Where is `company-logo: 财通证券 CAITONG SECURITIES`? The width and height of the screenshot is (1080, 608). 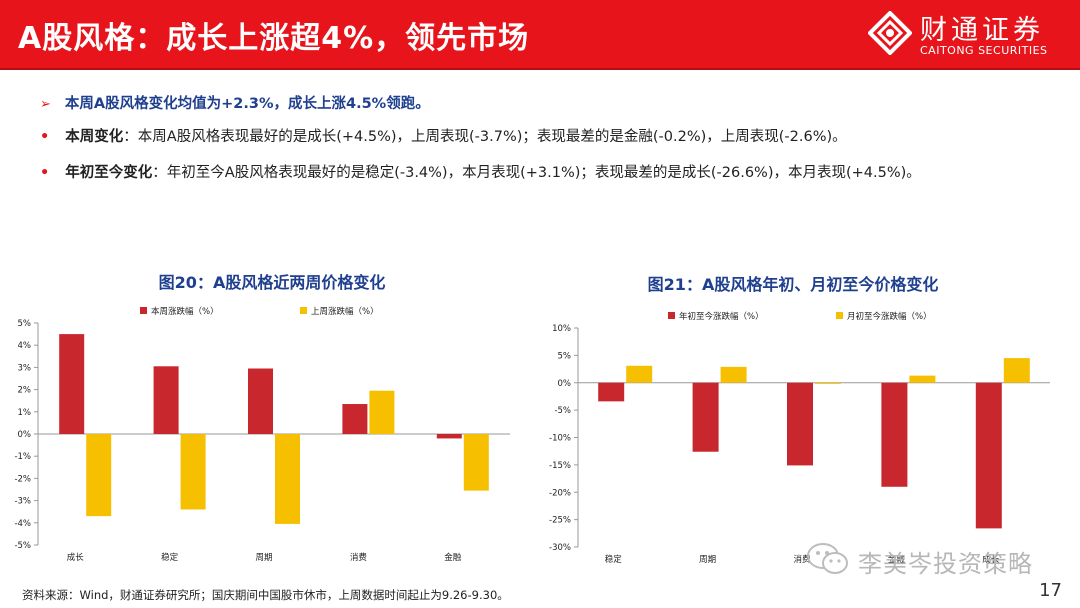
company-logo: 财通证券 CAITONG SECURITIES is located at coordinates (964, 34).